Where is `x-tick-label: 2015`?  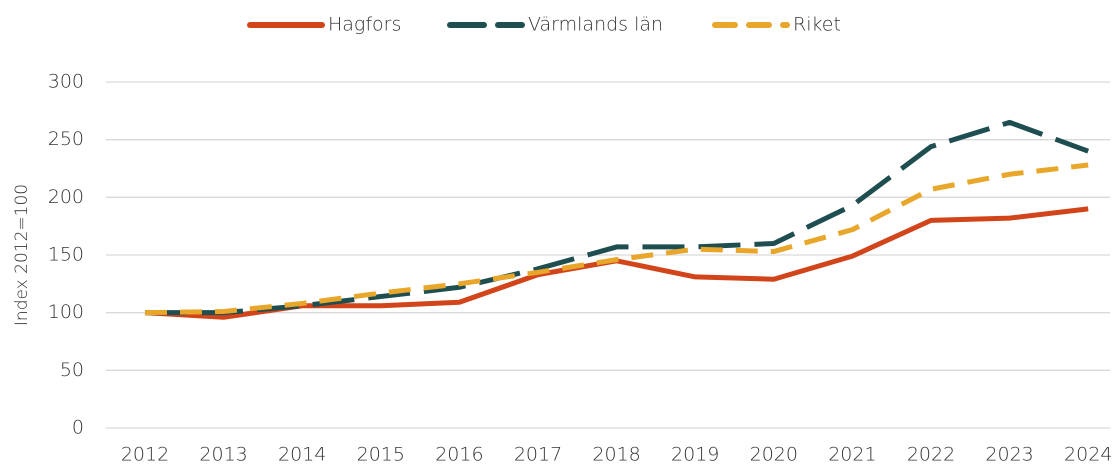 x-tick-label: 2015 is located at coordinates (381, 455).